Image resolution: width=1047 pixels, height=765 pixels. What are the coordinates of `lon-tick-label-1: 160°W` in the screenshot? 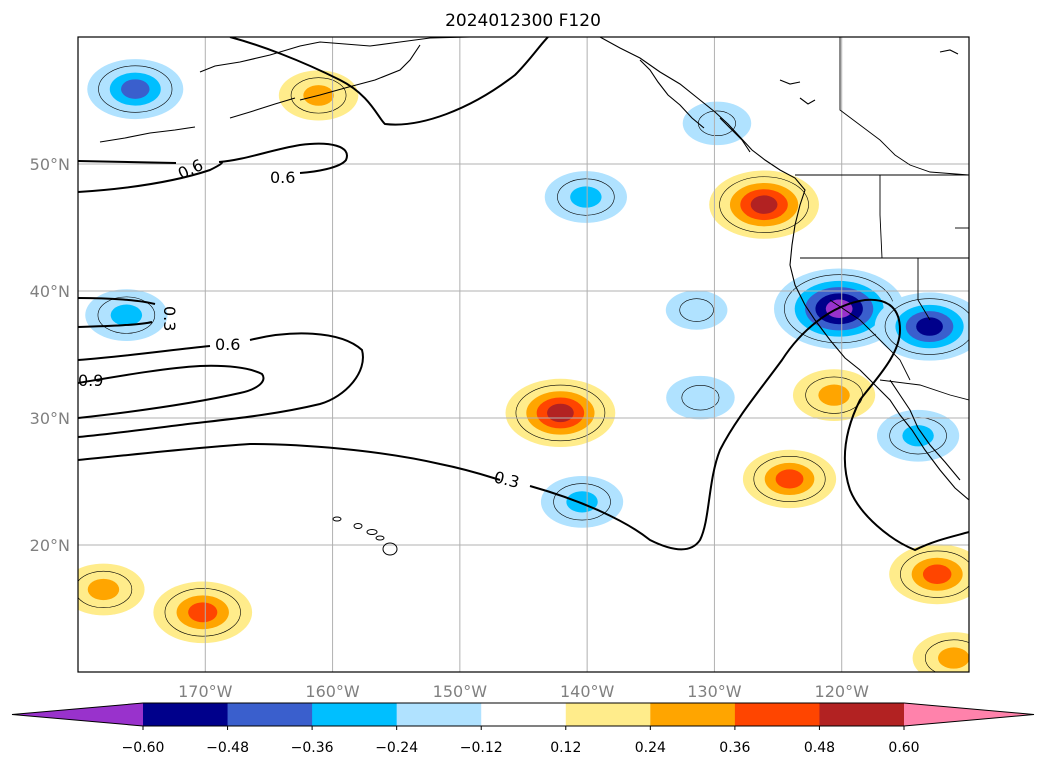 It's located at (332, 691).